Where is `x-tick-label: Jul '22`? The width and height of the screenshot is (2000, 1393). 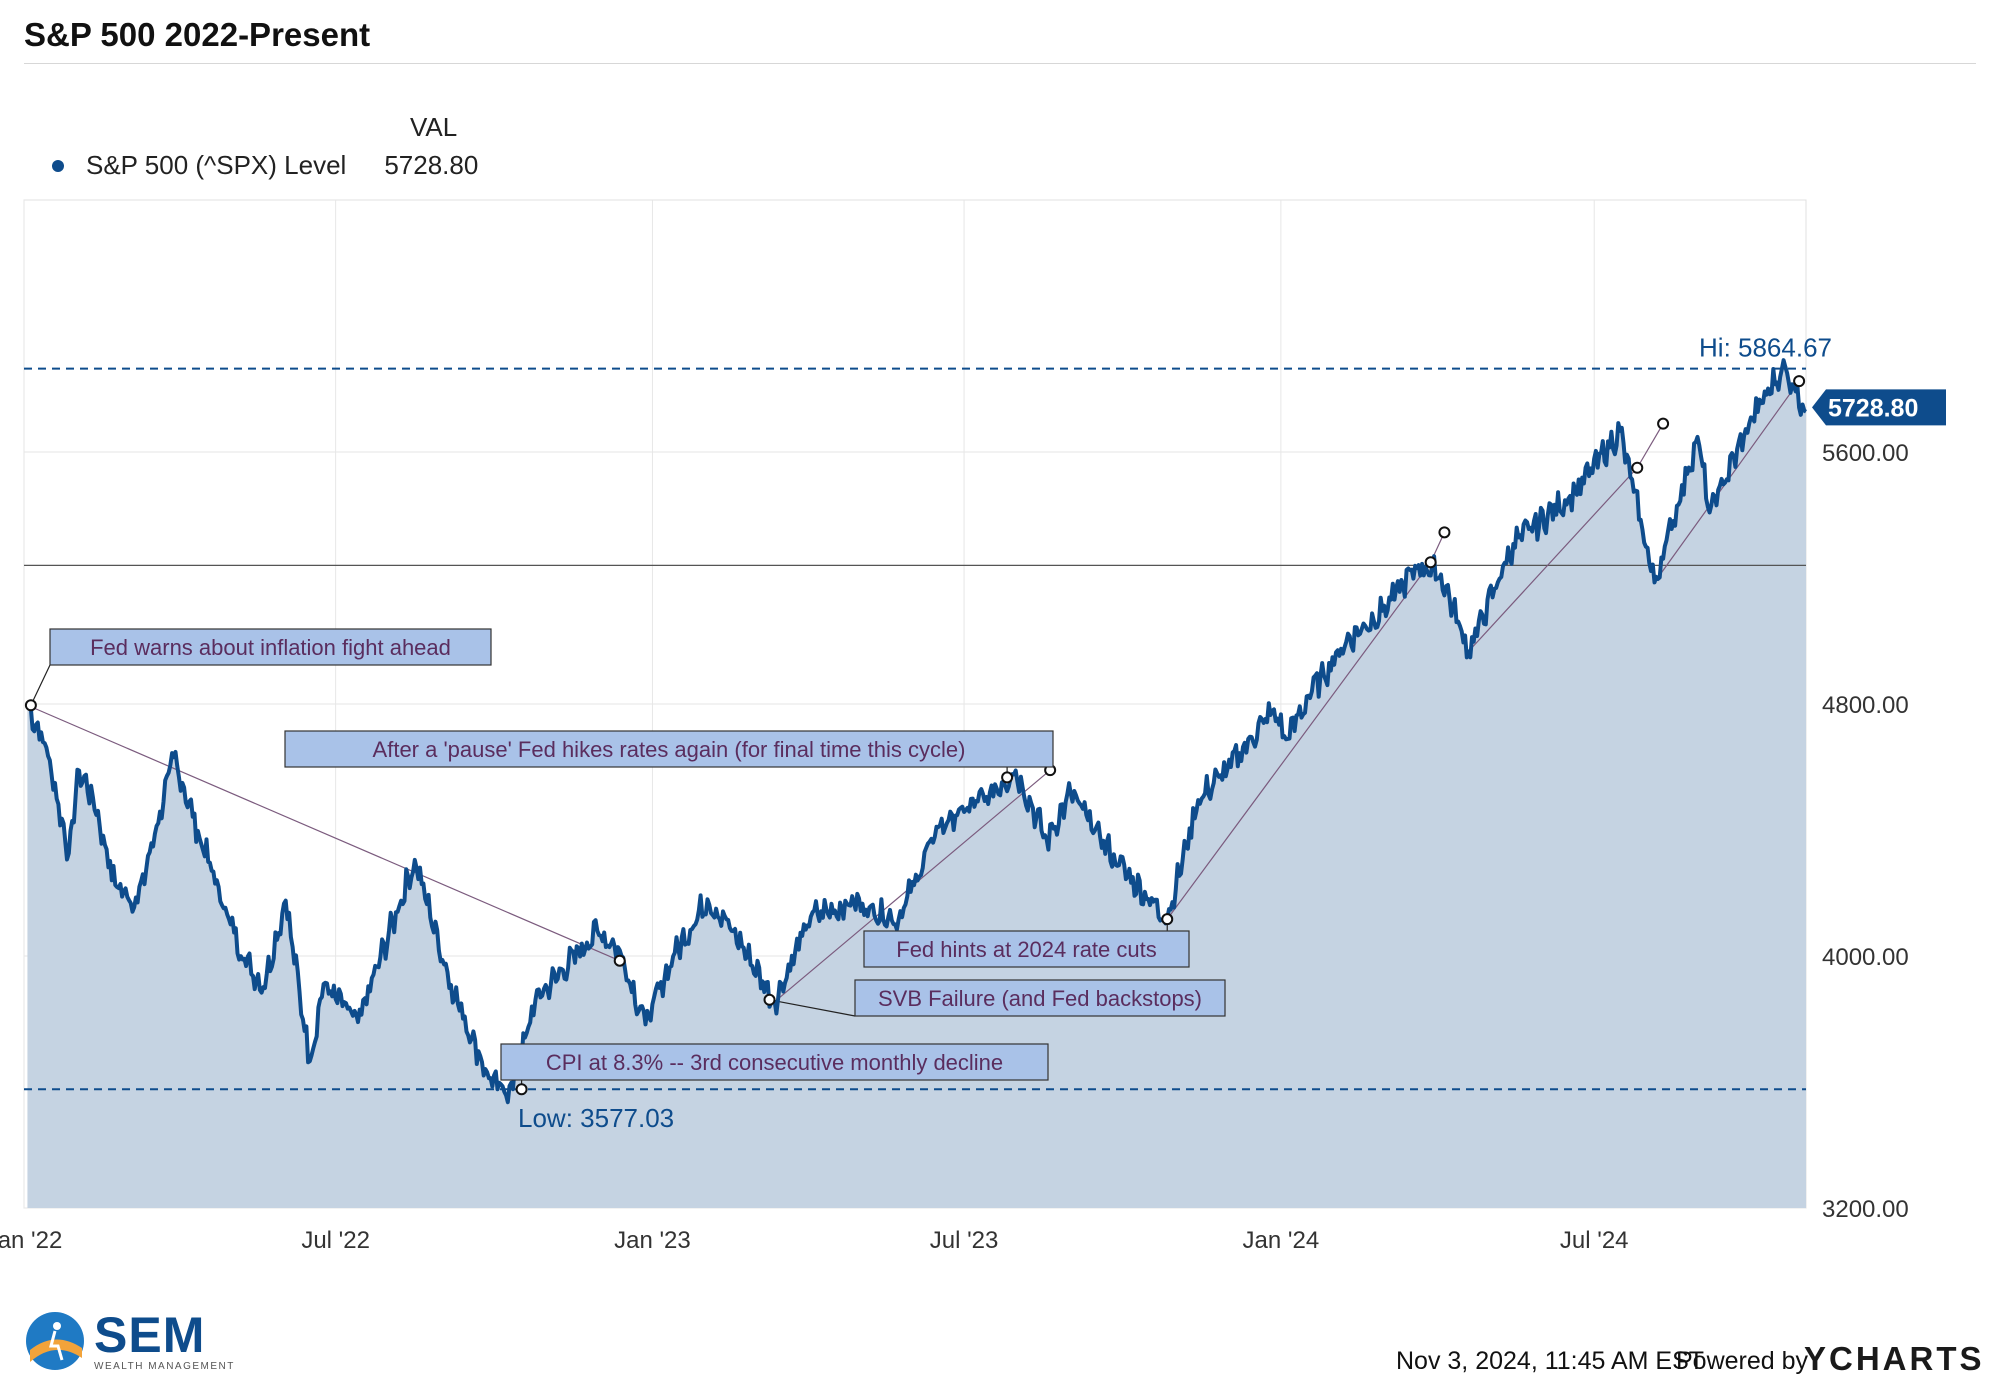
x-tick-label: Jul '22 is located at coordinates (335, 1240).